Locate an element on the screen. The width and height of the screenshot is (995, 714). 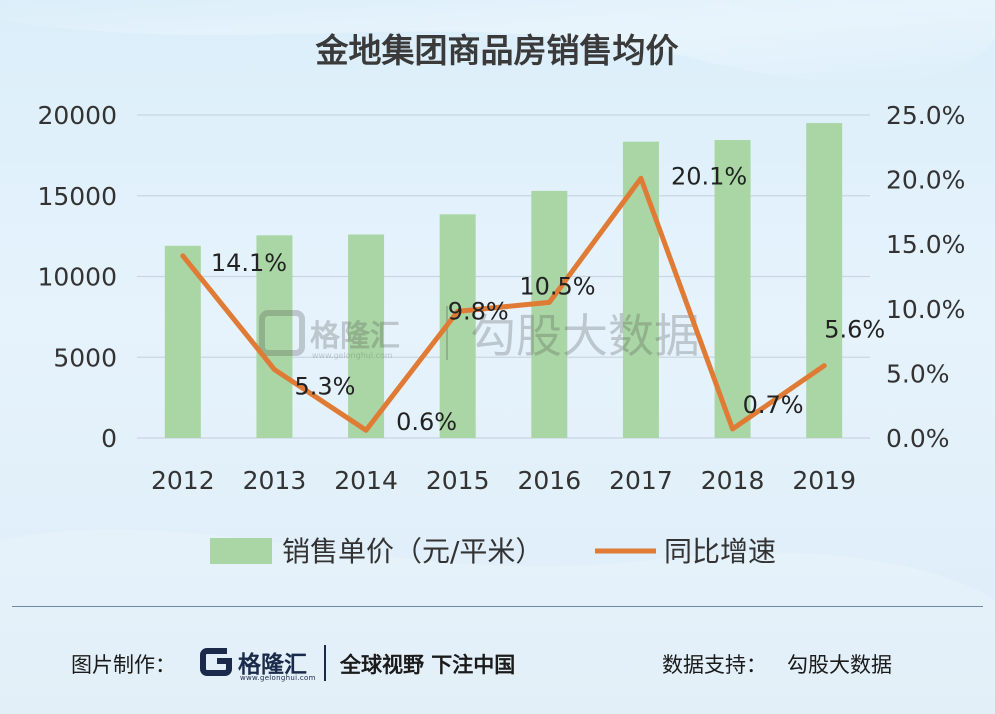
data-label-2018: 0.7% is located at coordinates (773, 405).